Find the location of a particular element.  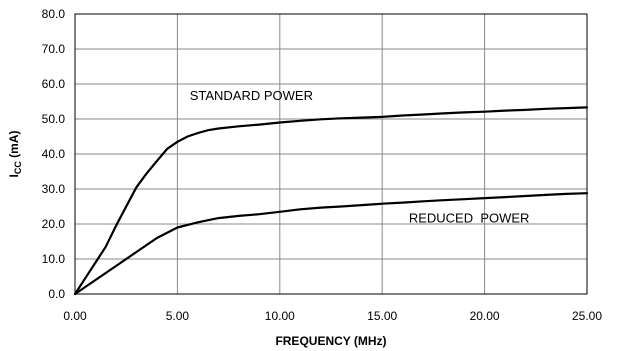

annotation-standard-power: STANDARD POWER is located at coordinates (251, 95).